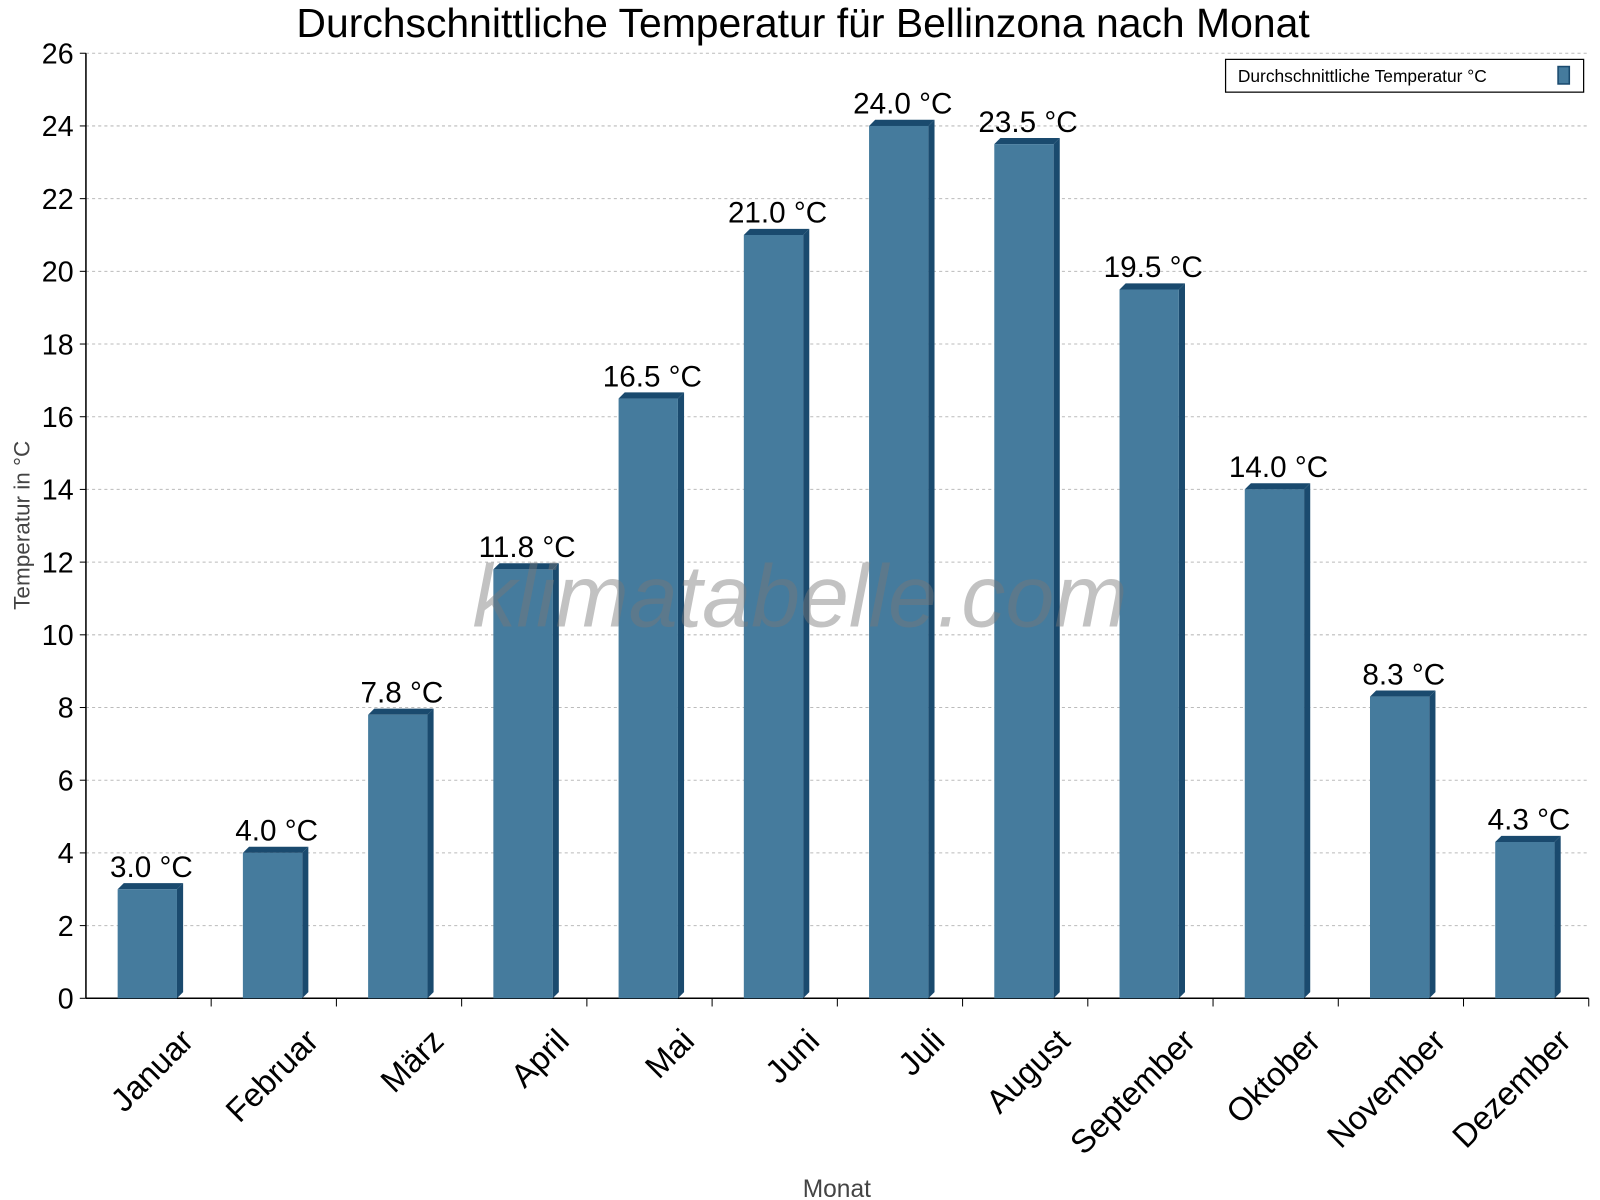 This screenshot has width=1600, height=1200. Describe the element at coordinates (412, 1061) in the screenshot. I see `x-tick-label: März` at that location.